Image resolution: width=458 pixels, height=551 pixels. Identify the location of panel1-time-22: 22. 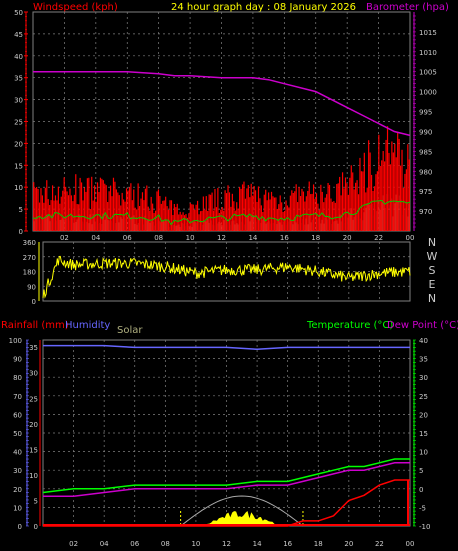
(378, 238).